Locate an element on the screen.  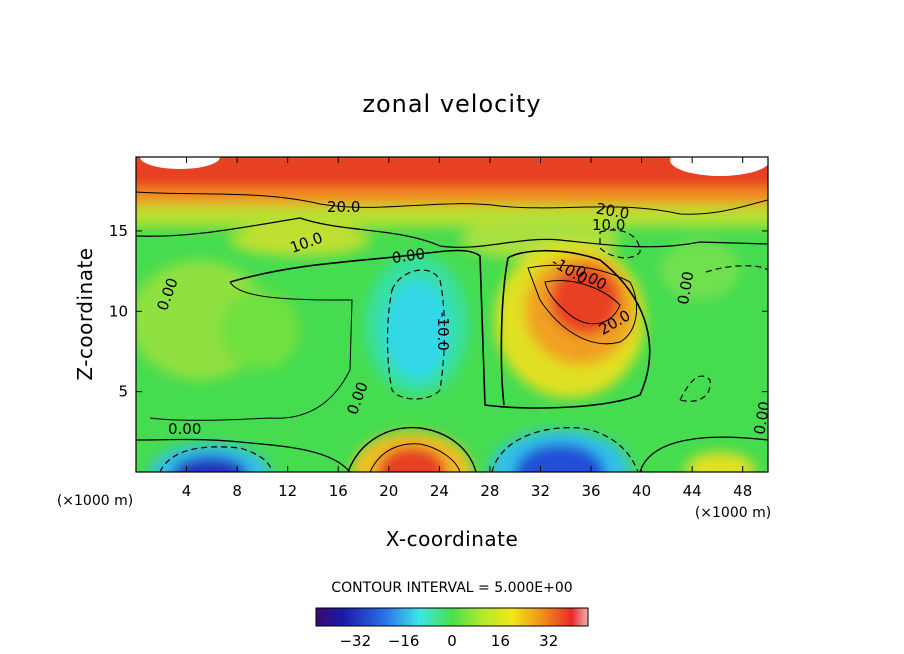
colorbar-tick-label: 0 is located at coordinates (452, 641).